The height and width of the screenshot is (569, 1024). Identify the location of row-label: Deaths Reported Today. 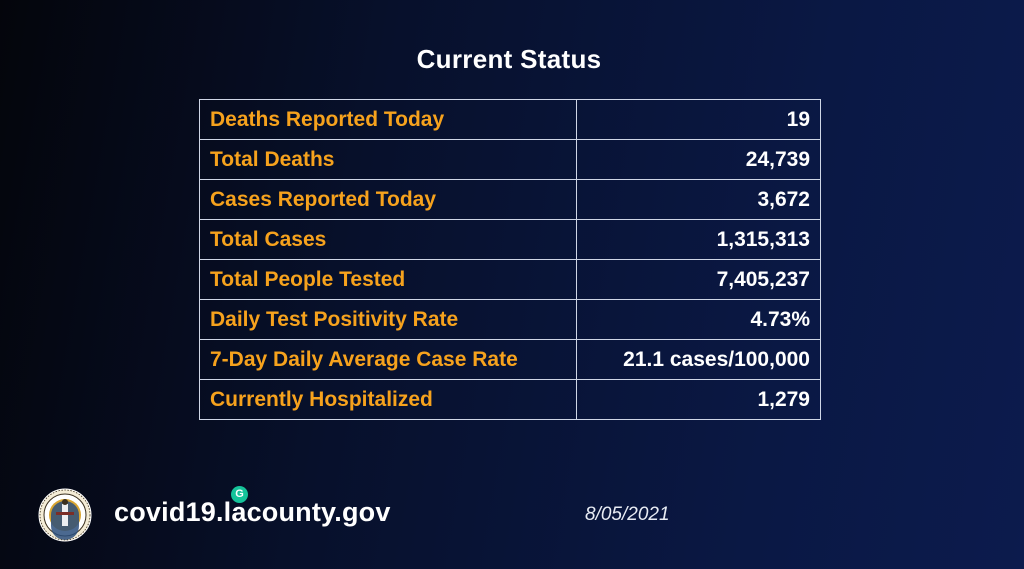
(388, 119).